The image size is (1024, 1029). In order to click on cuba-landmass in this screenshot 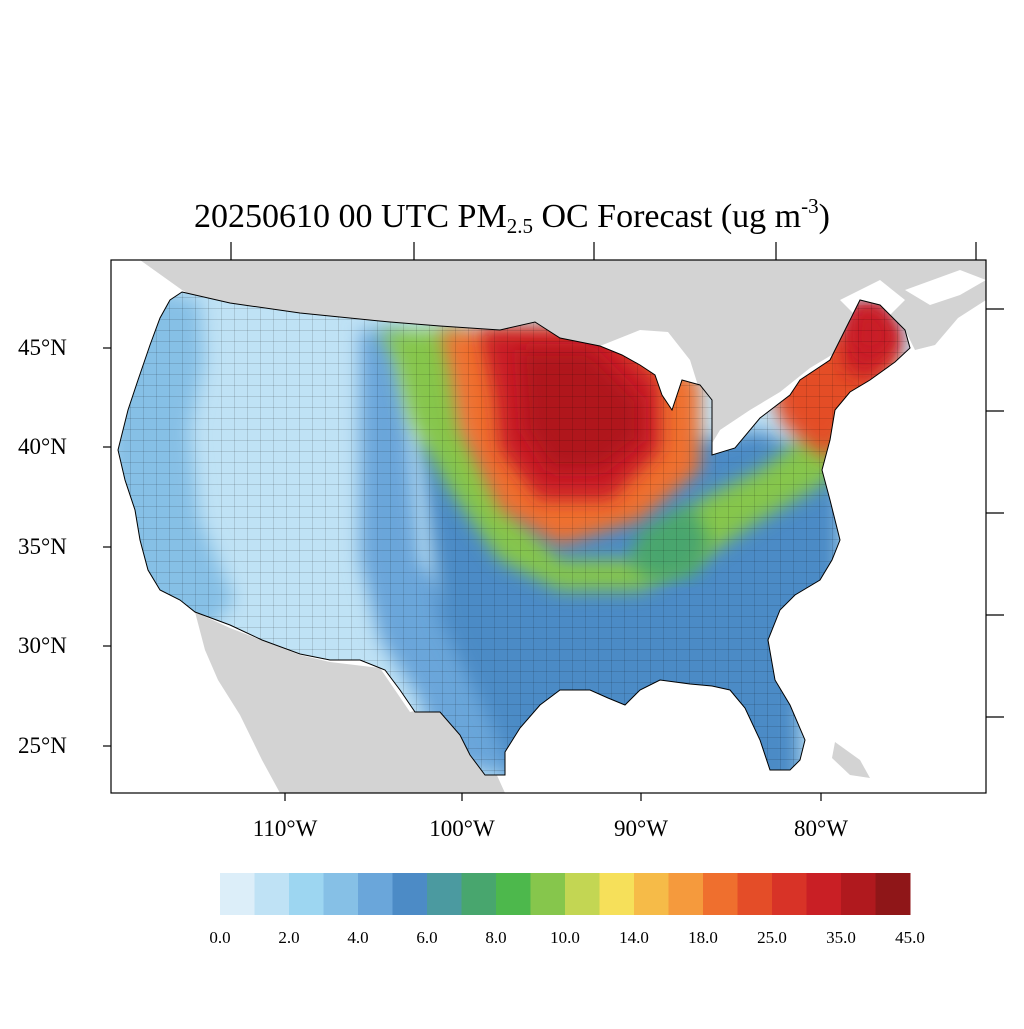, I will do `click(851, 760)`.